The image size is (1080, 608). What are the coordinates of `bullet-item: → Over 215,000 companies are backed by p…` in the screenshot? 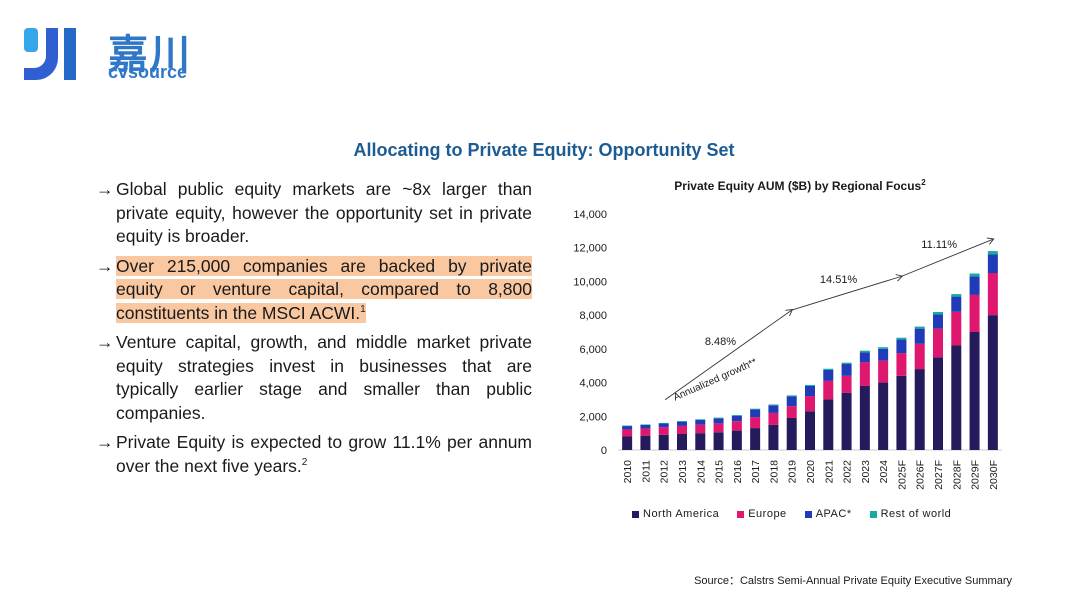 It's located at (314, 290).